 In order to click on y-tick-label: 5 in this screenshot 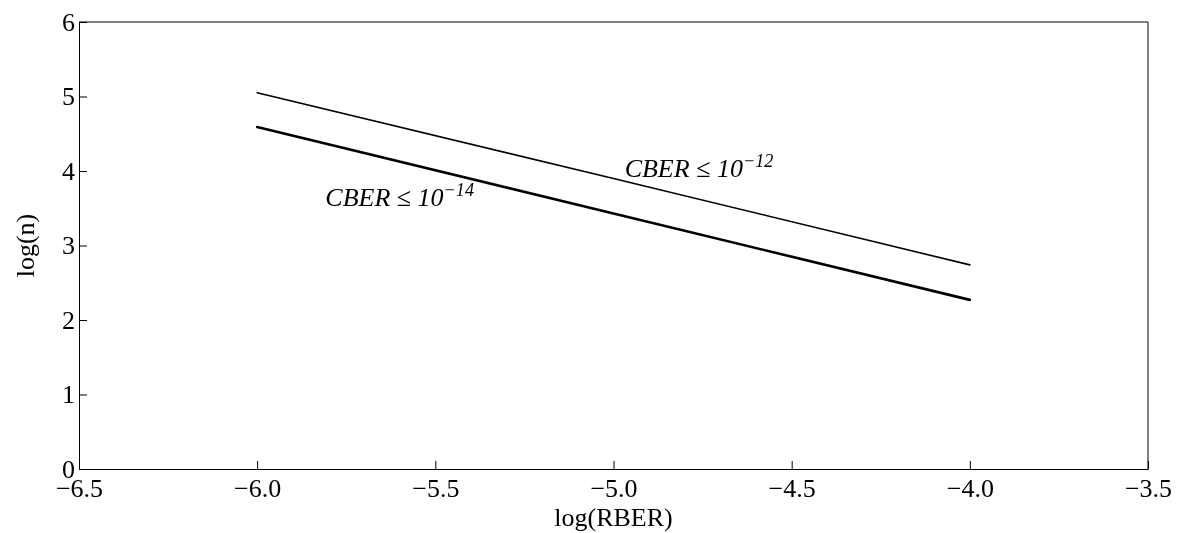, I will do `click(68, 97)`.